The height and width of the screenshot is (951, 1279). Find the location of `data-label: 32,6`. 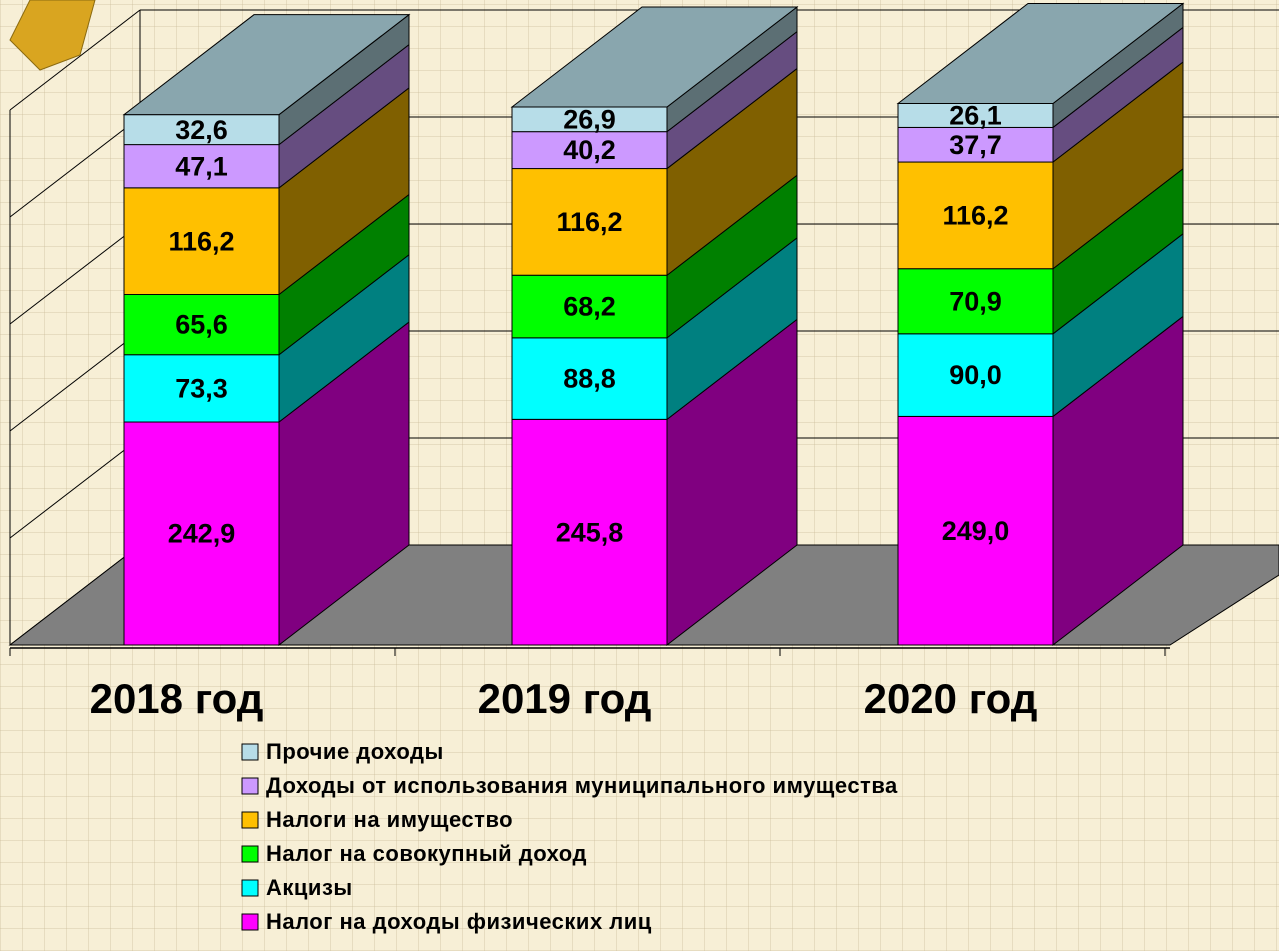

data-label: 32,6 is located at coordinates (201, 130).